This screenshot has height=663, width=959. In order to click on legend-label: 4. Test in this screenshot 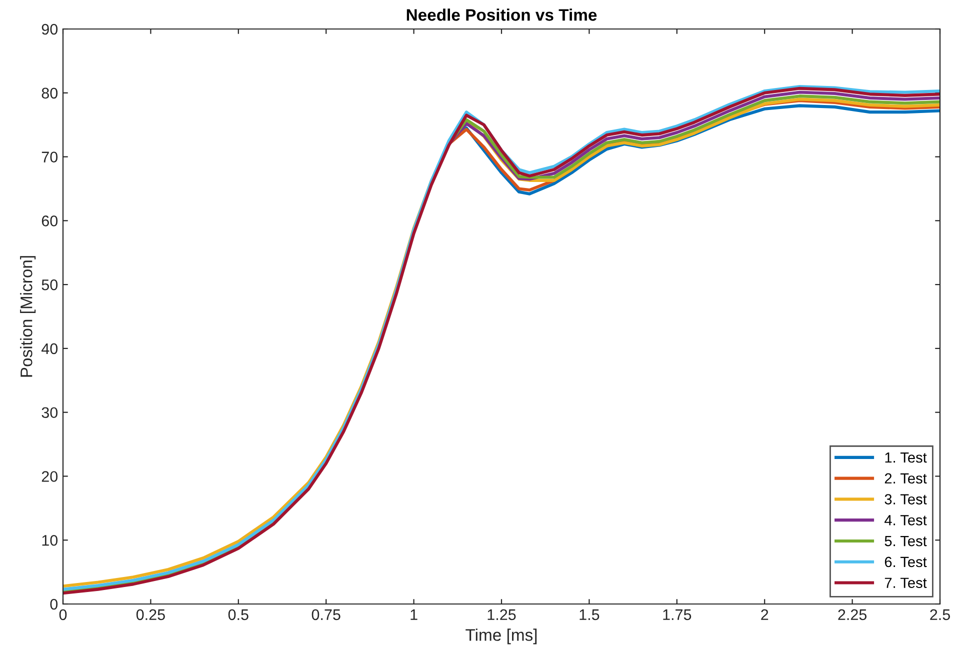, I will do `click(905, 520)`.